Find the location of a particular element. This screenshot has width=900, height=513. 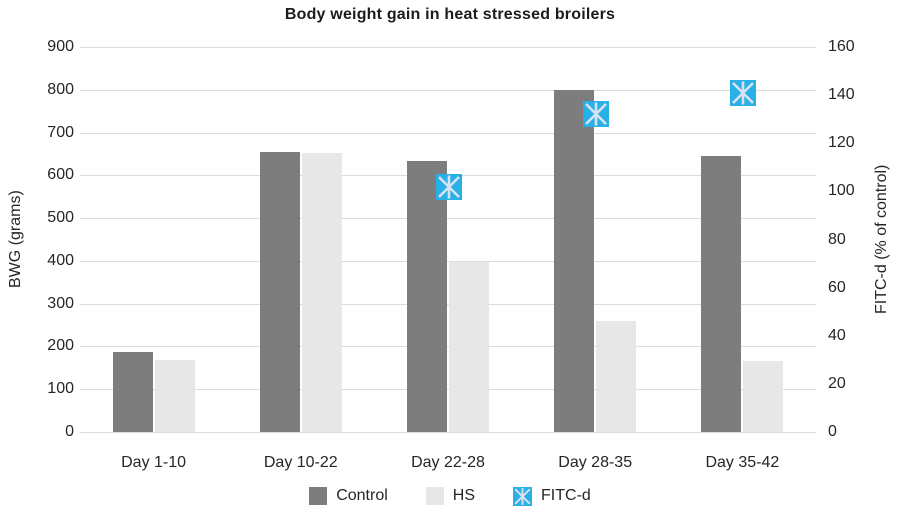

y-axis-right-tick-label: 20 is located at coordinates (837, 383).